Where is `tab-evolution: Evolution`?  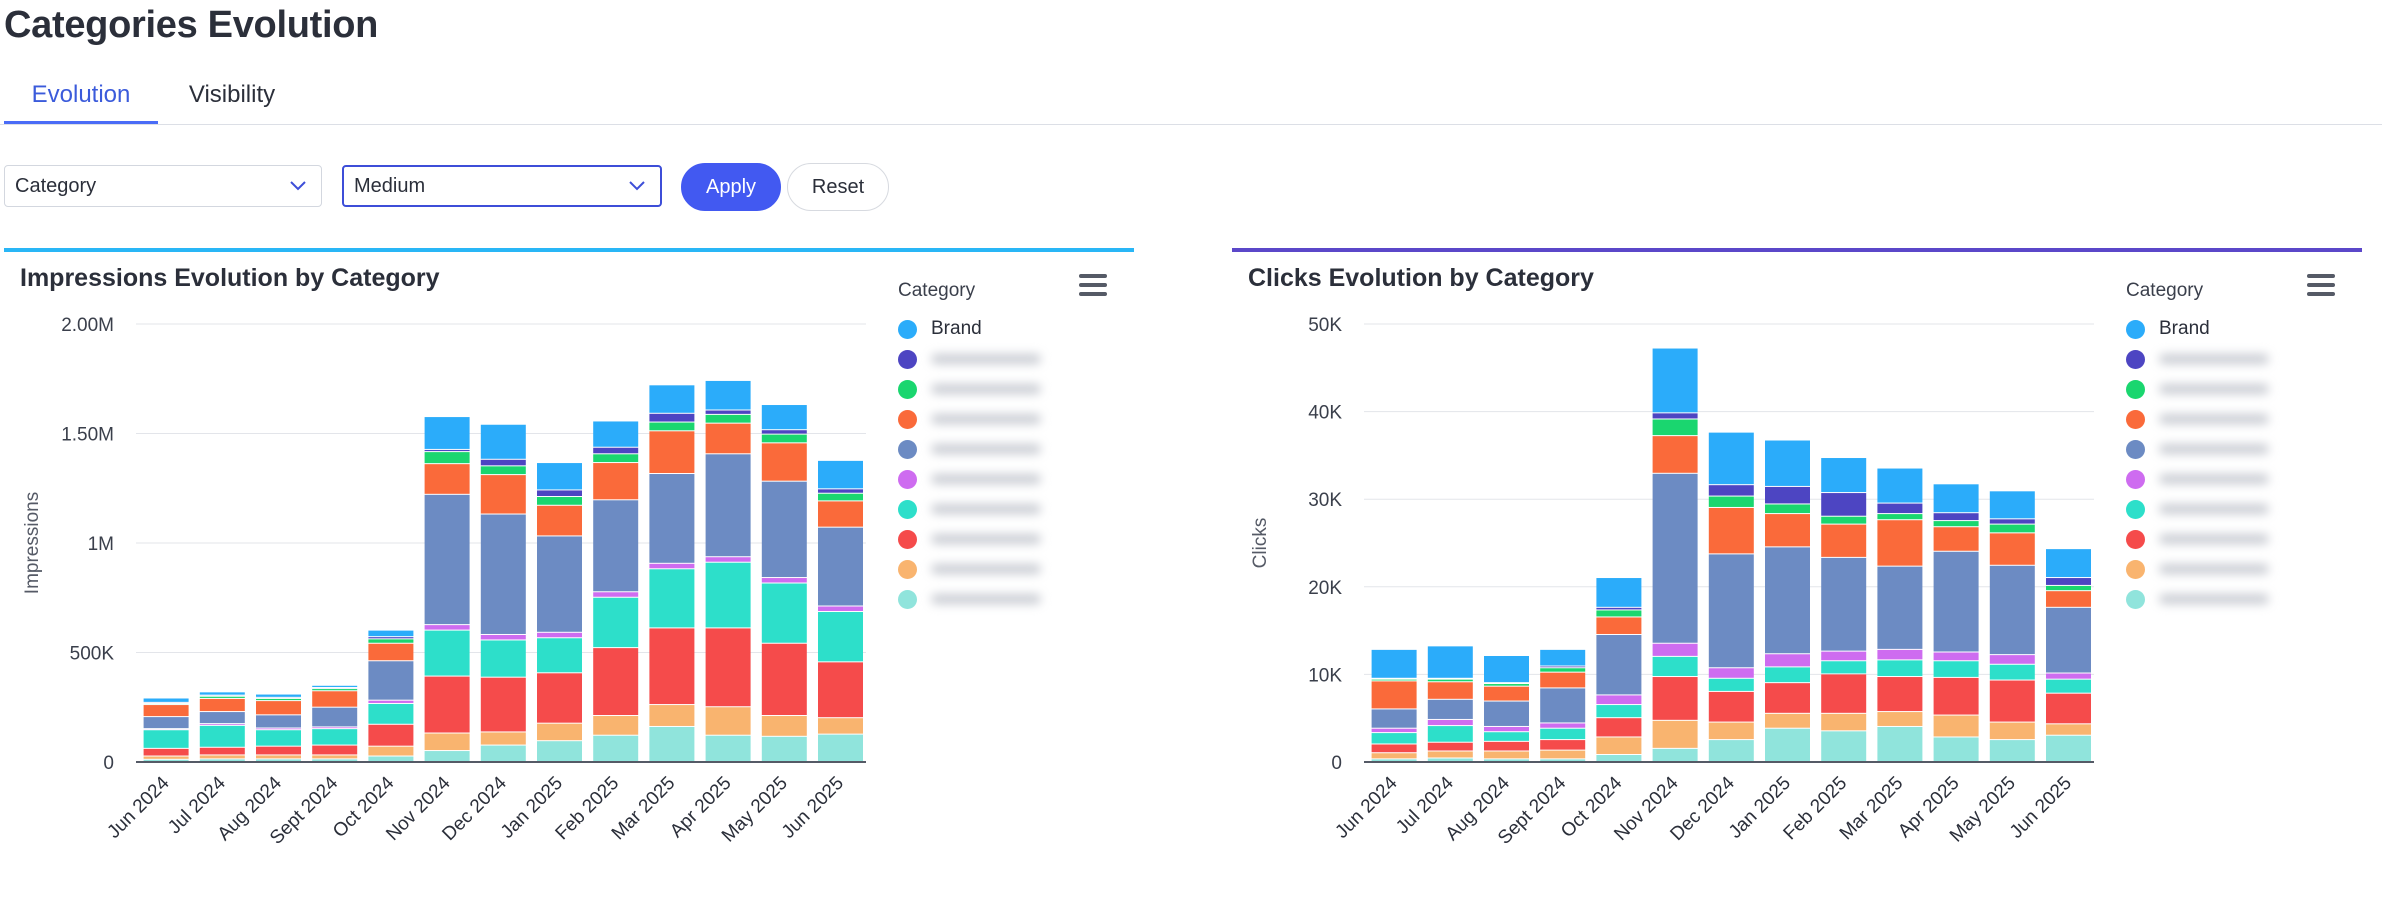
tab-evolution: Evolution is located at coordinates (81, 101).